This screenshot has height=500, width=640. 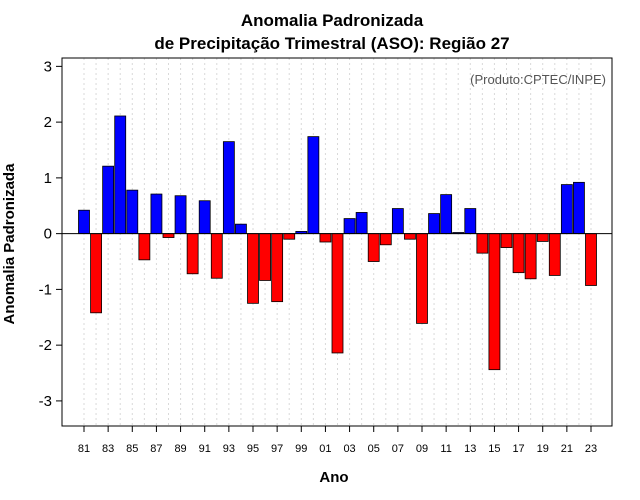 I want to click on bar-2016, so click(x=506, y=240).